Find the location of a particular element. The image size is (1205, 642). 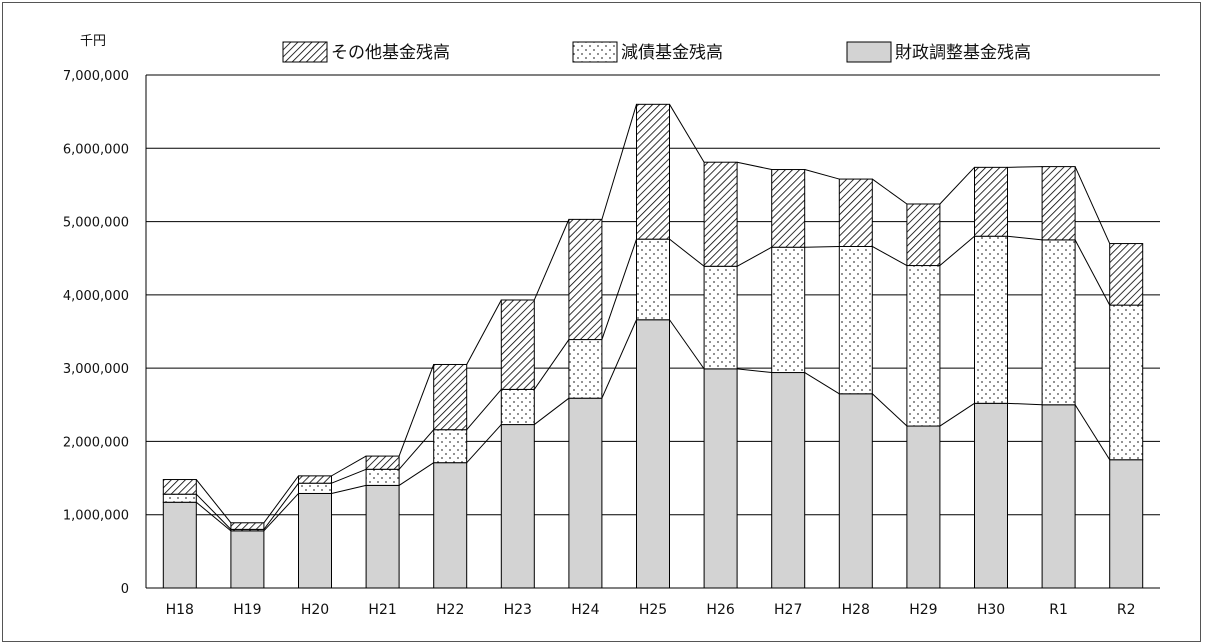

x-tick-label: H23 is located at coordinates (518, 610).